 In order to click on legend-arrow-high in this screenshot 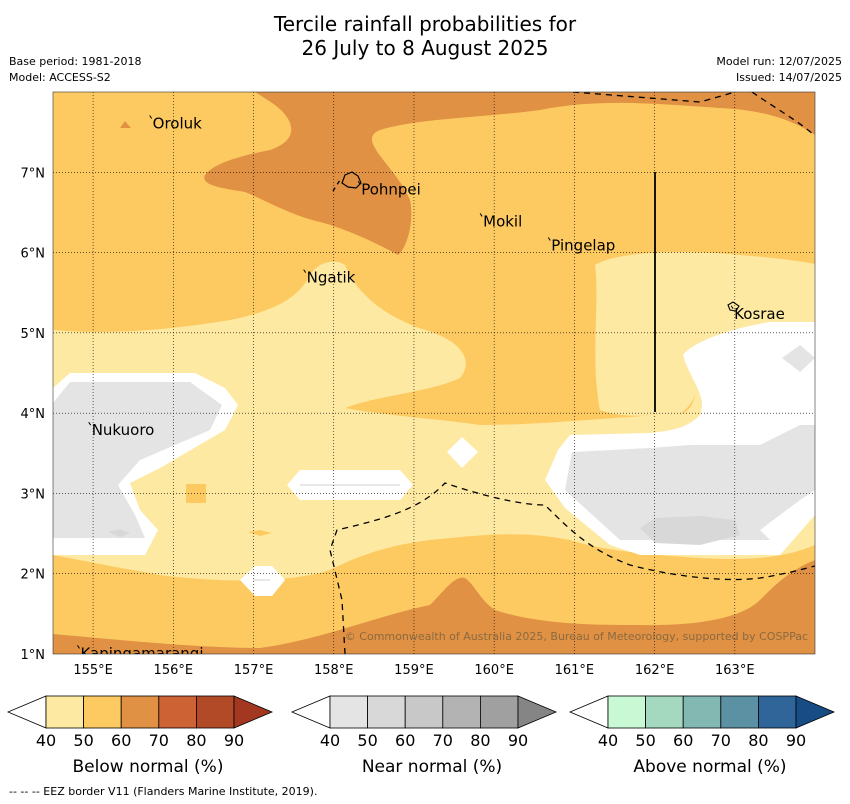, I will do `click(815, 712)`.